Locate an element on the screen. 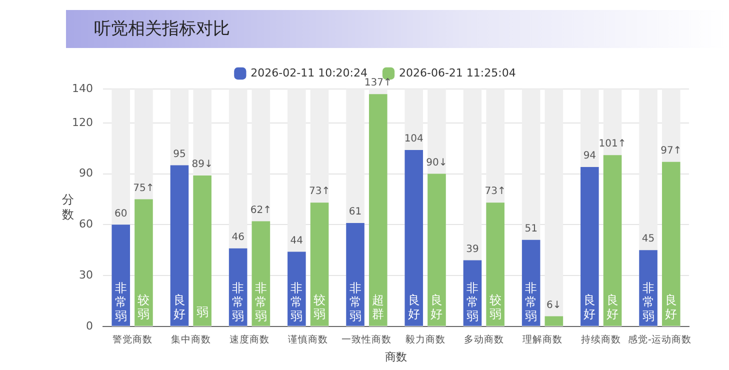 The width and height of the screenshot is (729, 370). x-tick-label: 速度商数 is located at coordinates (249, 340).